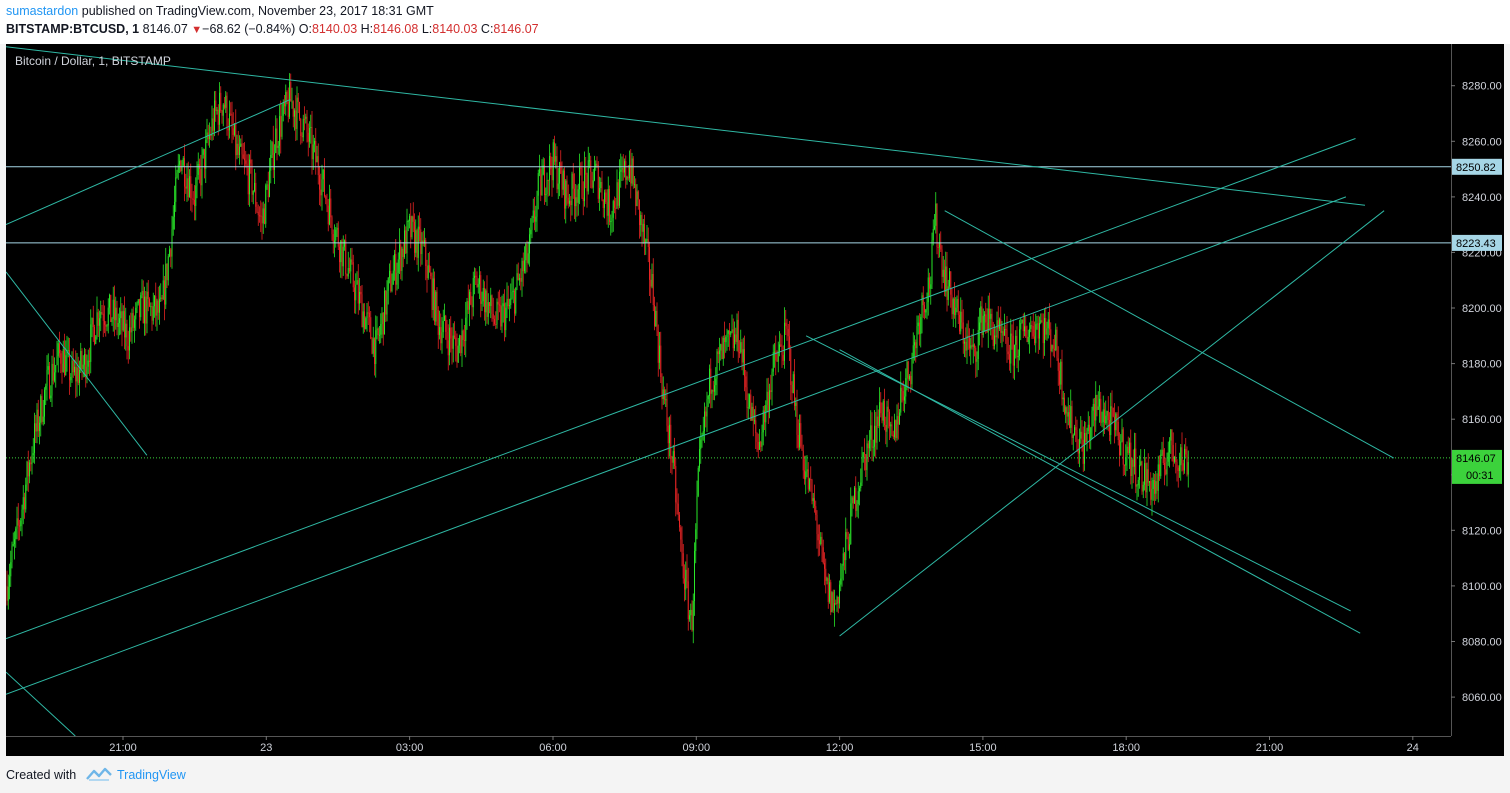 The width and height of the screenshot is (1510, 793). What do you see at coordinates (73, 29) in the screenshot?
I see `symbol-label: BITSTAMP:BTCUSD, 1` at bounding box center [73, 29].